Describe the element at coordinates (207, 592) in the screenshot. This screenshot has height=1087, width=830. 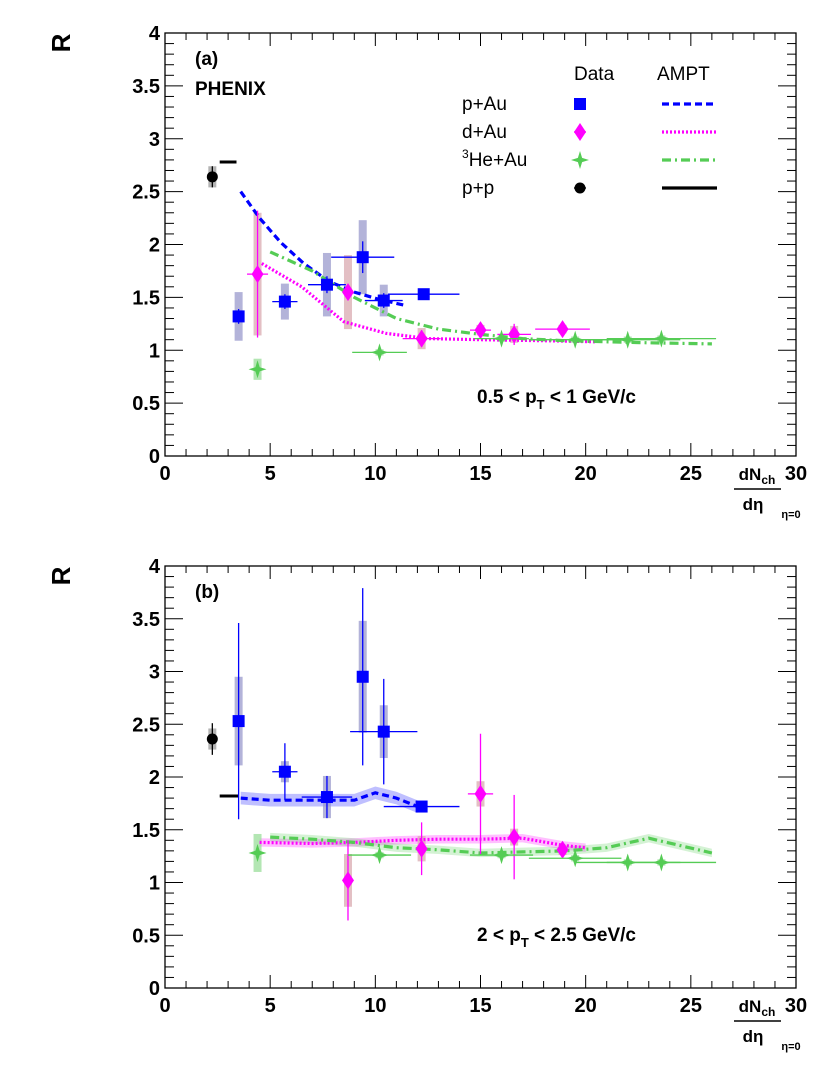
I see `panel-label: (b)` at that location.